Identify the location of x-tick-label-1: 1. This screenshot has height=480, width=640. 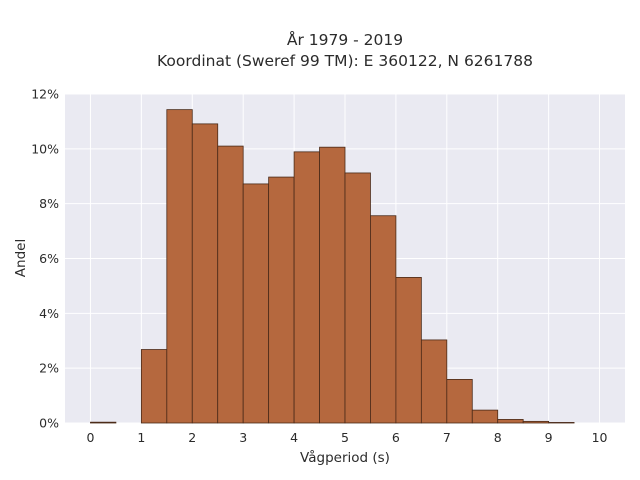
(141, 437).